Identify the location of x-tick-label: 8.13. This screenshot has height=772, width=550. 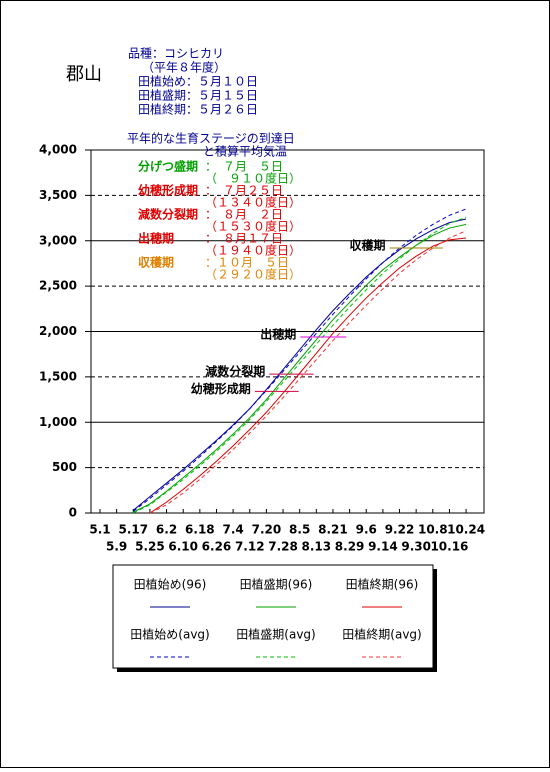
(317, 547).